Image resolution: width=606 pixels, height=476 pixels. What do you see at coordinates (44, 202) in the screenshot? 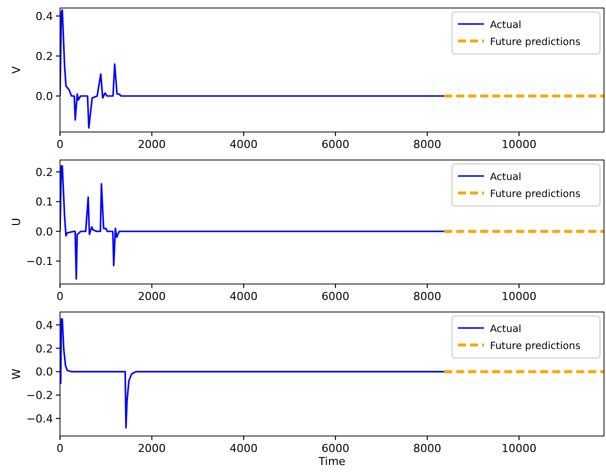
I see `y-tick-label: 0.1` at bounding box center [44, 202].